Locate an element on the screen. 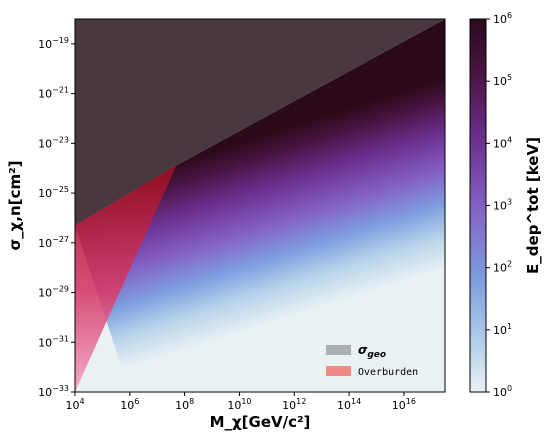  colorbar-tick-label: 10⁴ is located at coordinates (502, 142).